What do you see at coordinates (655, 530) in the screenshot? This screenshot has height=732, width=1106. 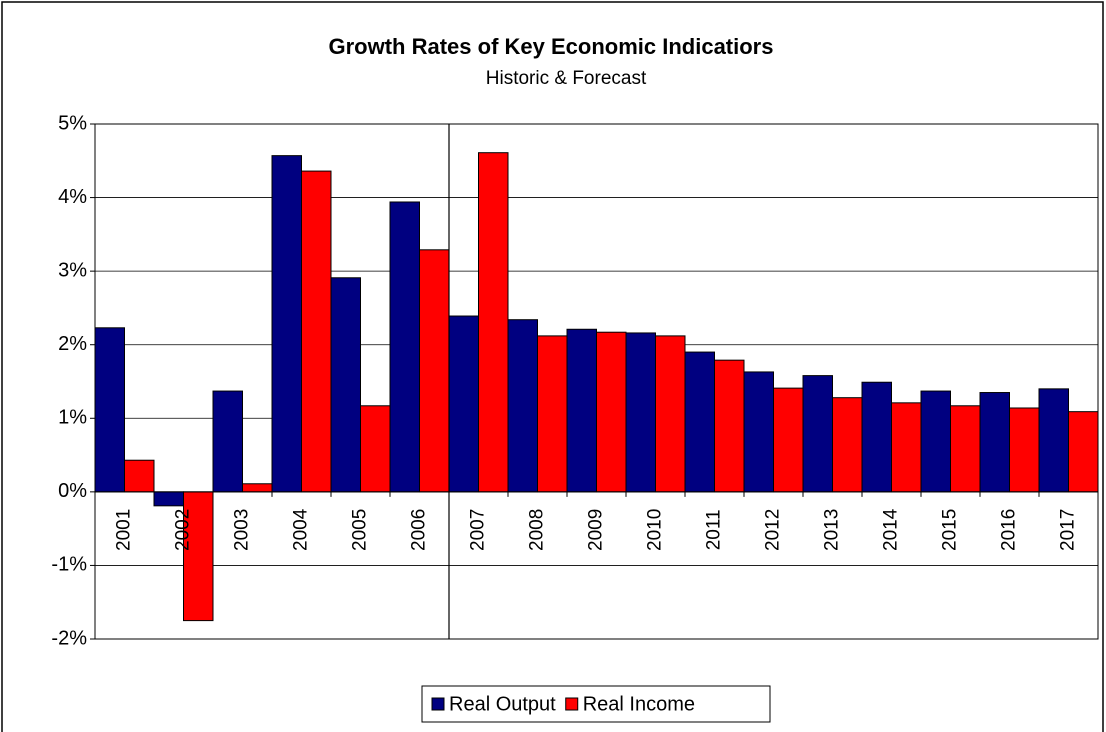 I see `x-tick-label: 2010` at bounding box center [655, 530].